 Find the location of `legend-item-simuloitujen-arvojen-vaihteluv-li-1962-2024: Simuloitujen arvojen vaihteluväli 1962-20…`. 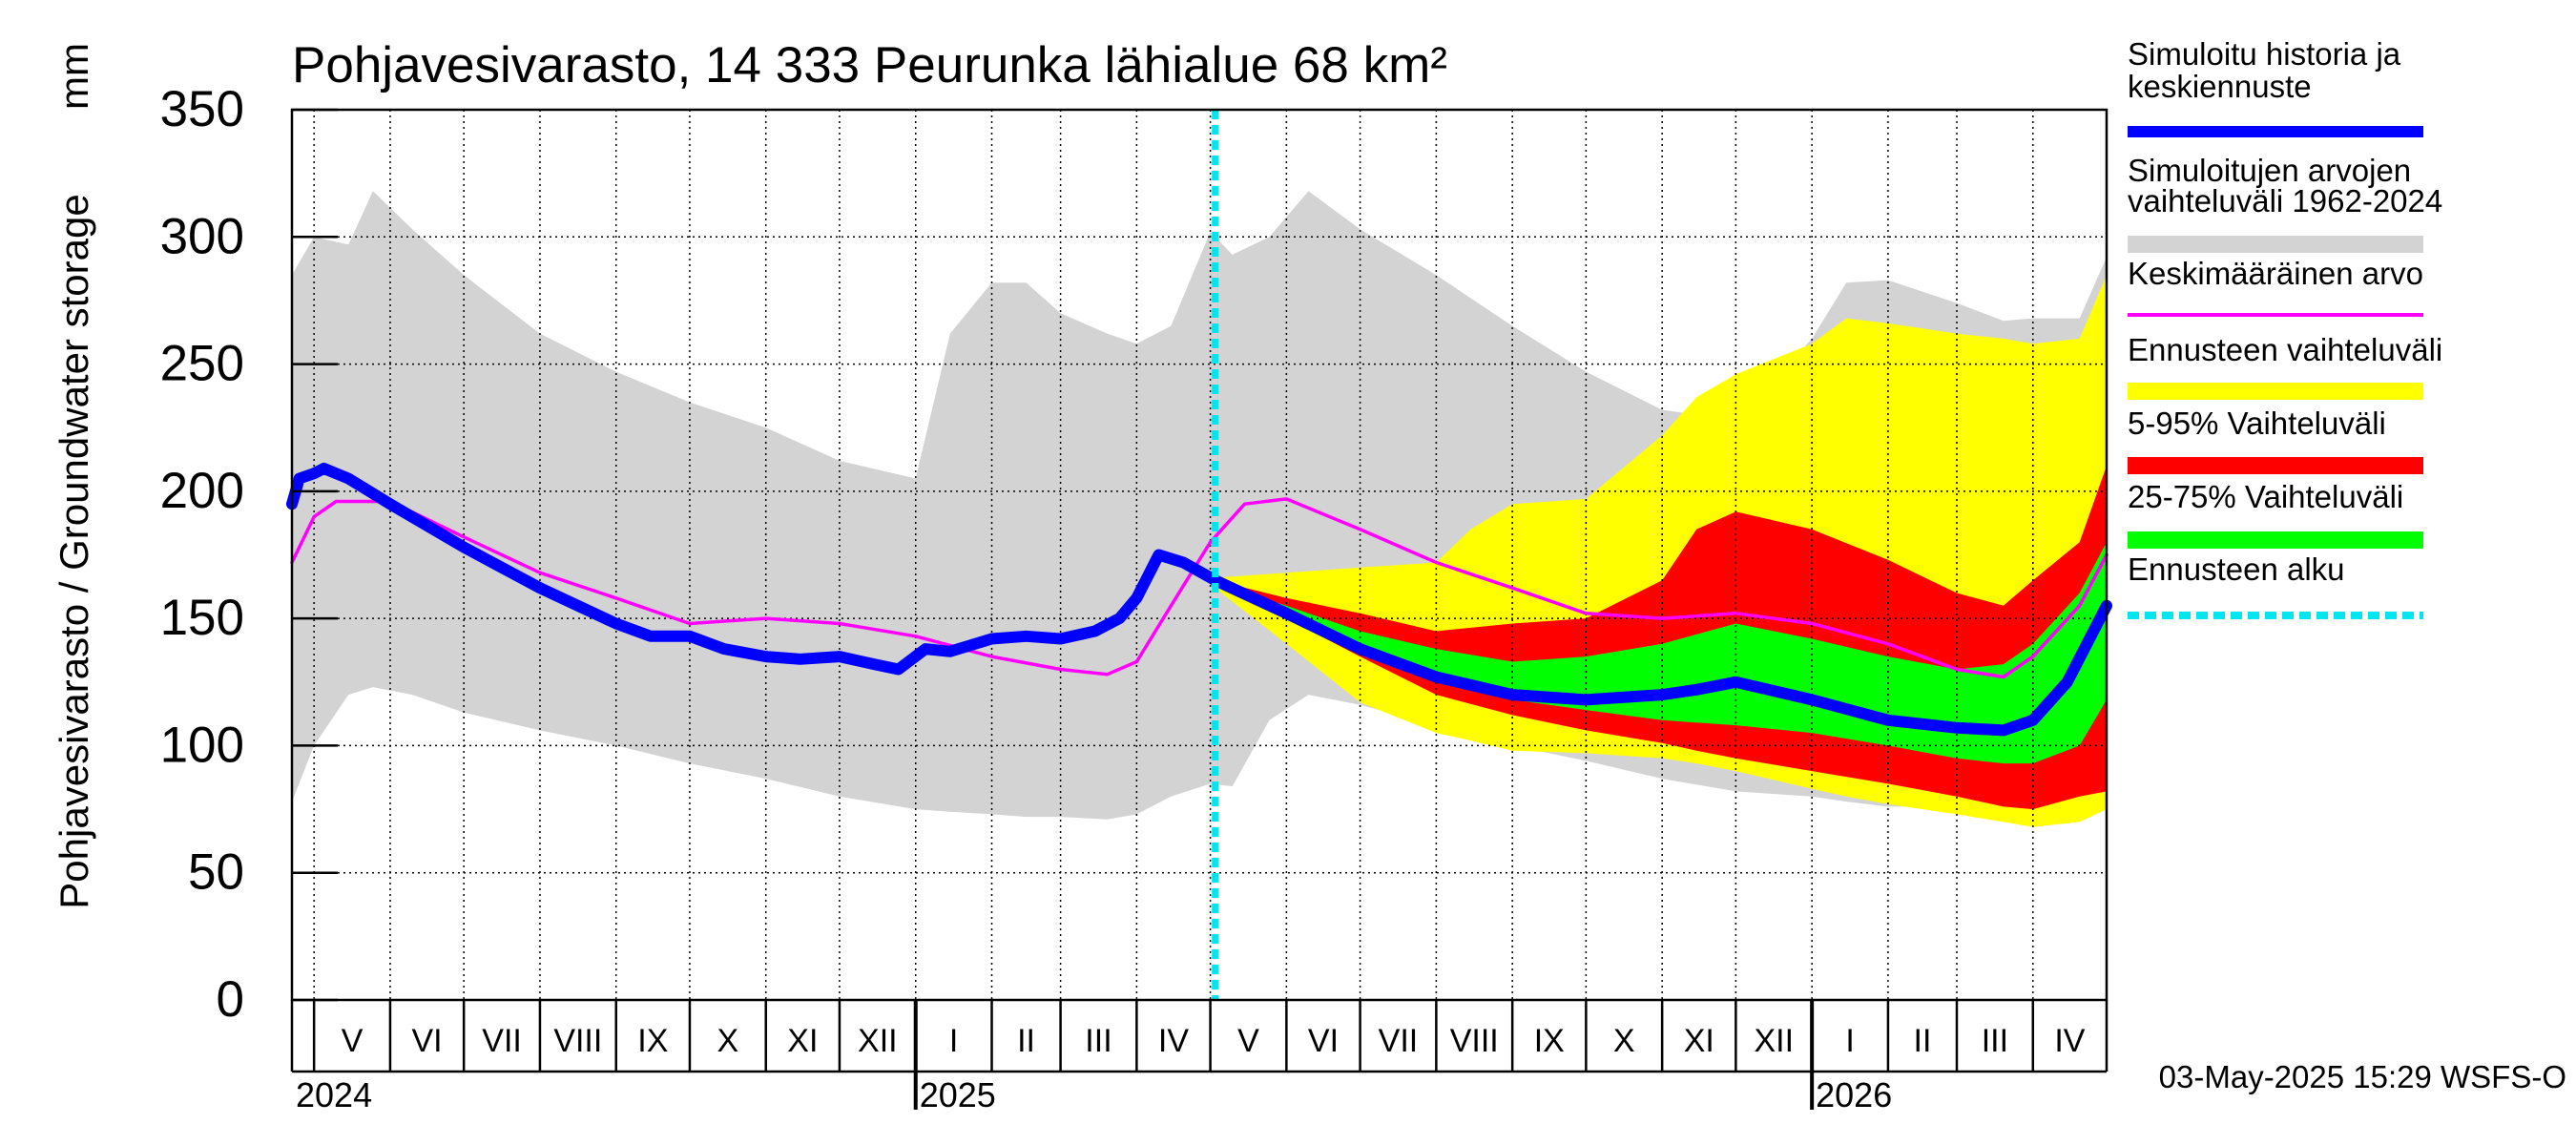

legend-item-simuloitujen-arvojen-vaihteluv-li-1962-2024: Simuloitujen arvojen vaihteluväli 1962-20… is located at coordinates (2285, 203).